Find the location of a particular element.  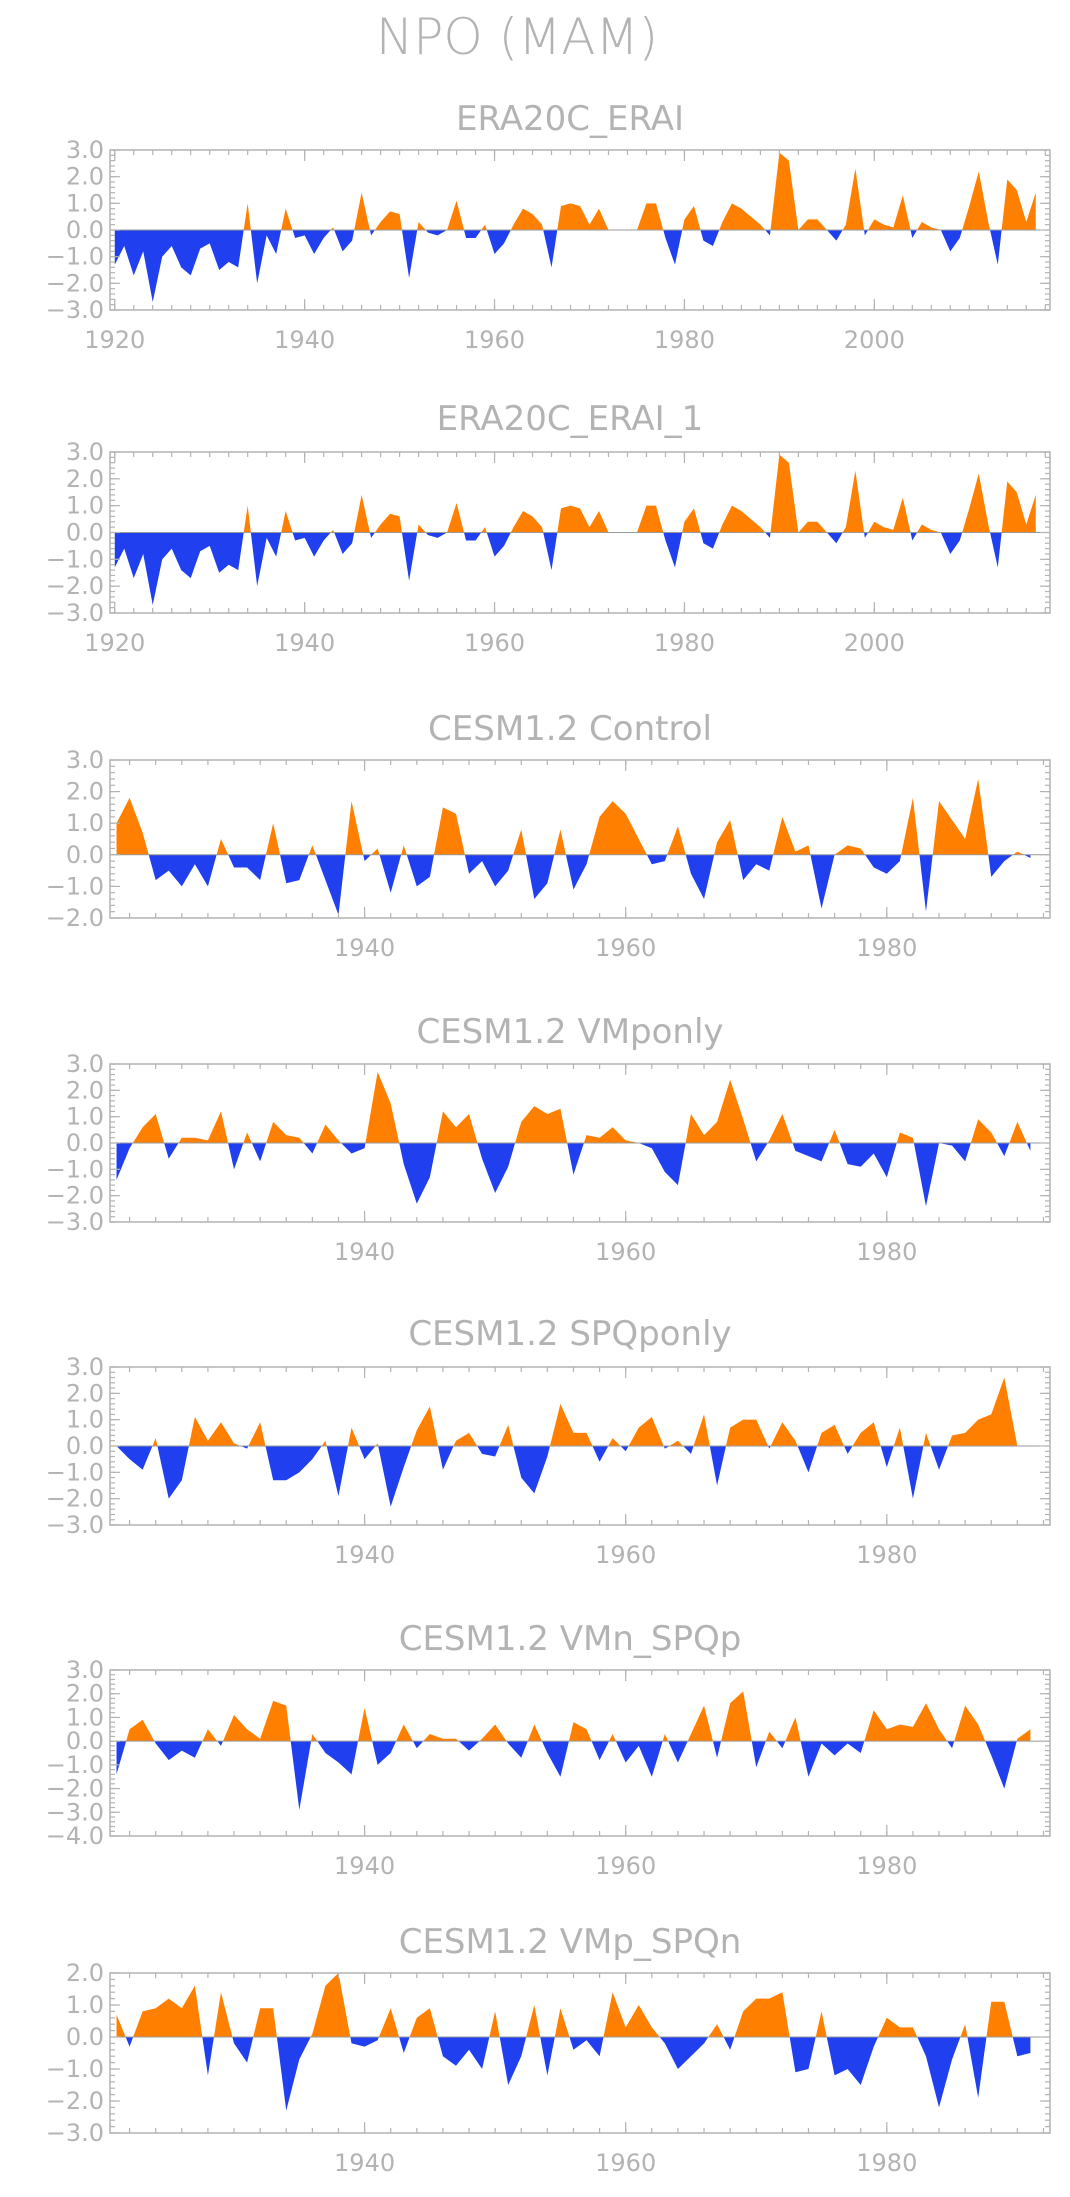

panel-title: CESM1.2 Control is located at coordinates (570, 729).